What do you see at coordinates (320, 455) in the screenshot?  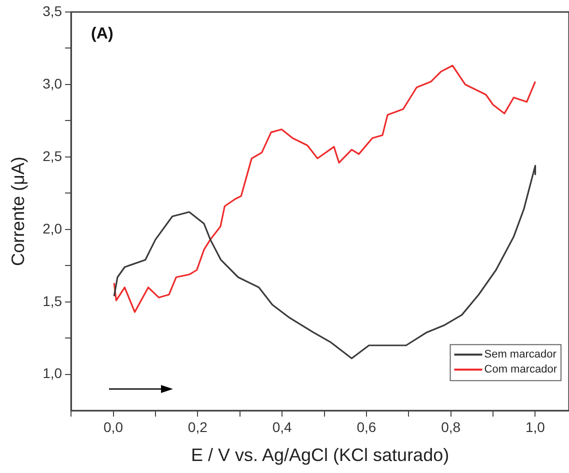 I see `x-axis-title: E / V vs. Ag/AgCl (KCl saturado)` at bounding box center [320, 455].